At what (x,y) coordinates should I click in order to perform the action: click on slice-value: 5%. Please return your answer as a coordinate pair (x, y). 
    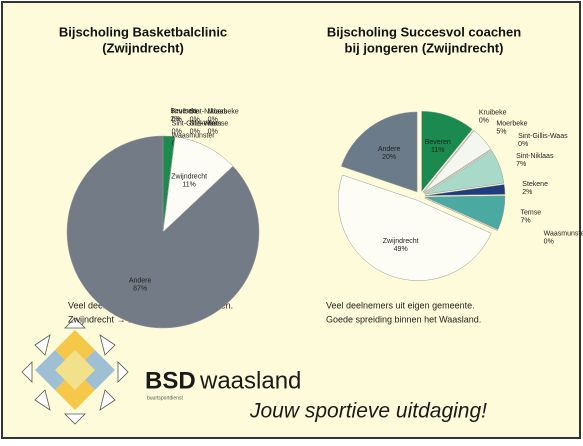
    Looking at the image, I should click on (501, 131).